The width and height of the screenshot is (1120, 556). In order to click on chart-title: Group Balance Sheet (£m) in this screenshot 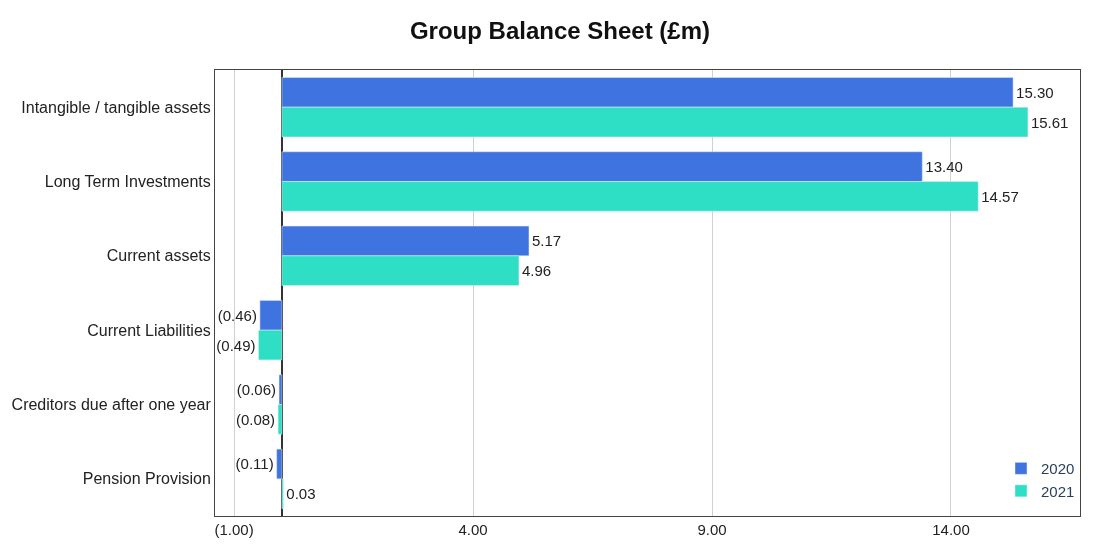, I will do `click(560, 31)`.